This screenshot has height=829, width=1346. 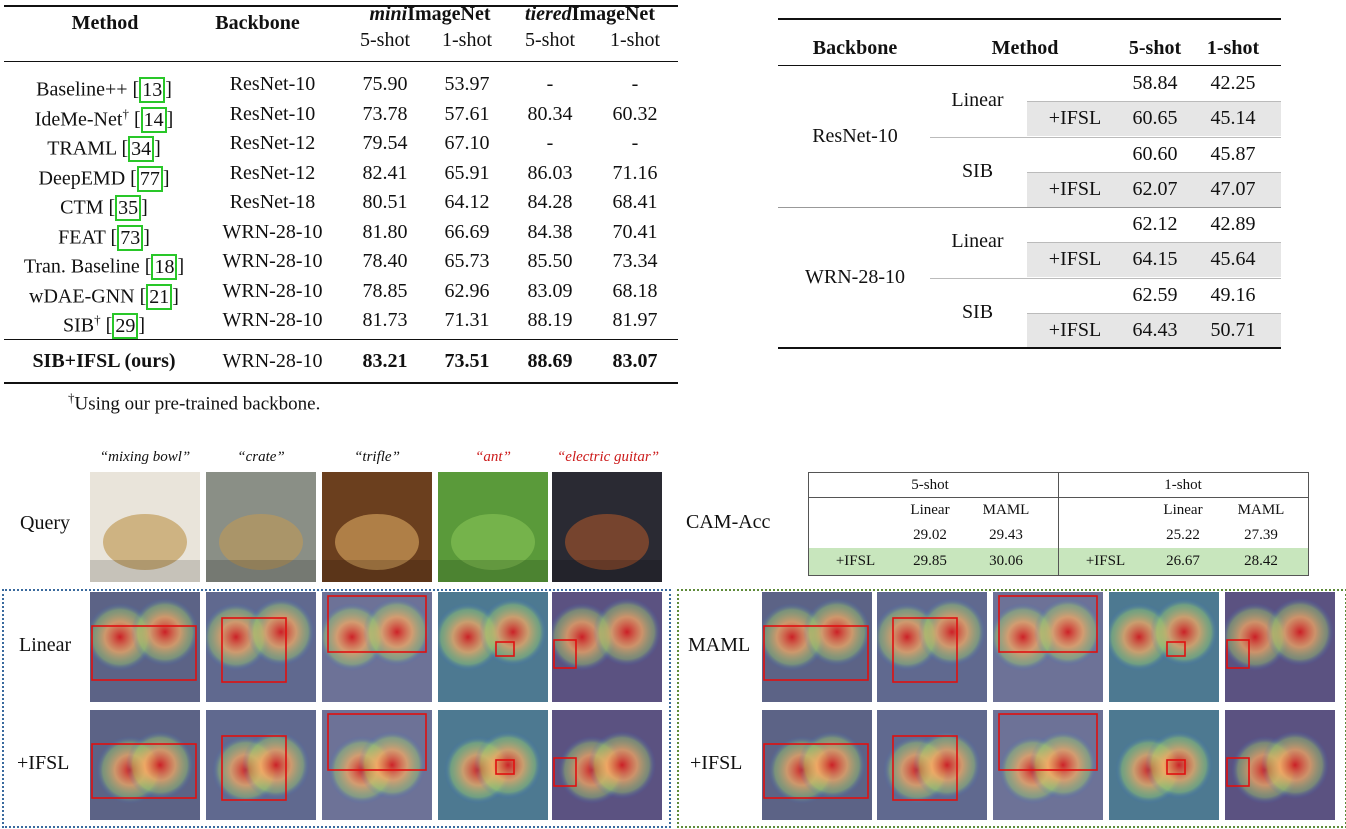 What do you see at coordinates (341, 6) in the screenshot?
I see `table1-top-rule` at bounding box center [341, 6].